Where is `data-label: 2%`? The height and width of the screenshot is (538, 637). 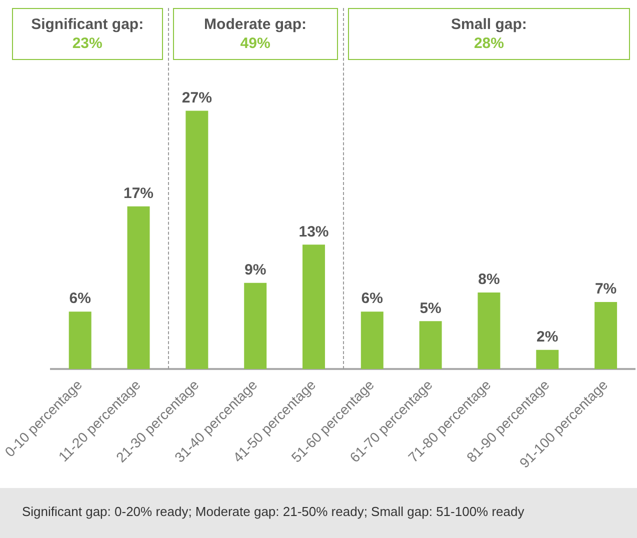 data-label: 2% is located at coordinates (547, 337).